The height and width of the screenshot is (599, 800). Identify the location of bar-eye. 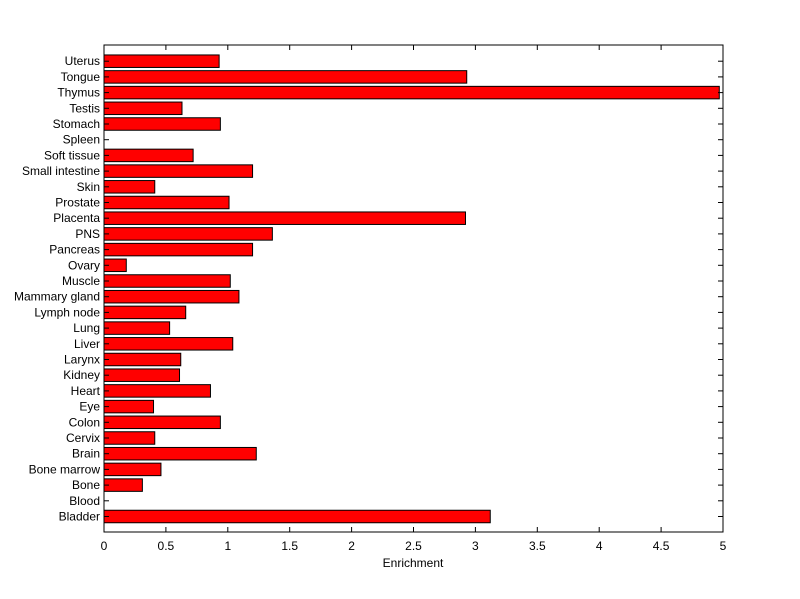
(129, 406).